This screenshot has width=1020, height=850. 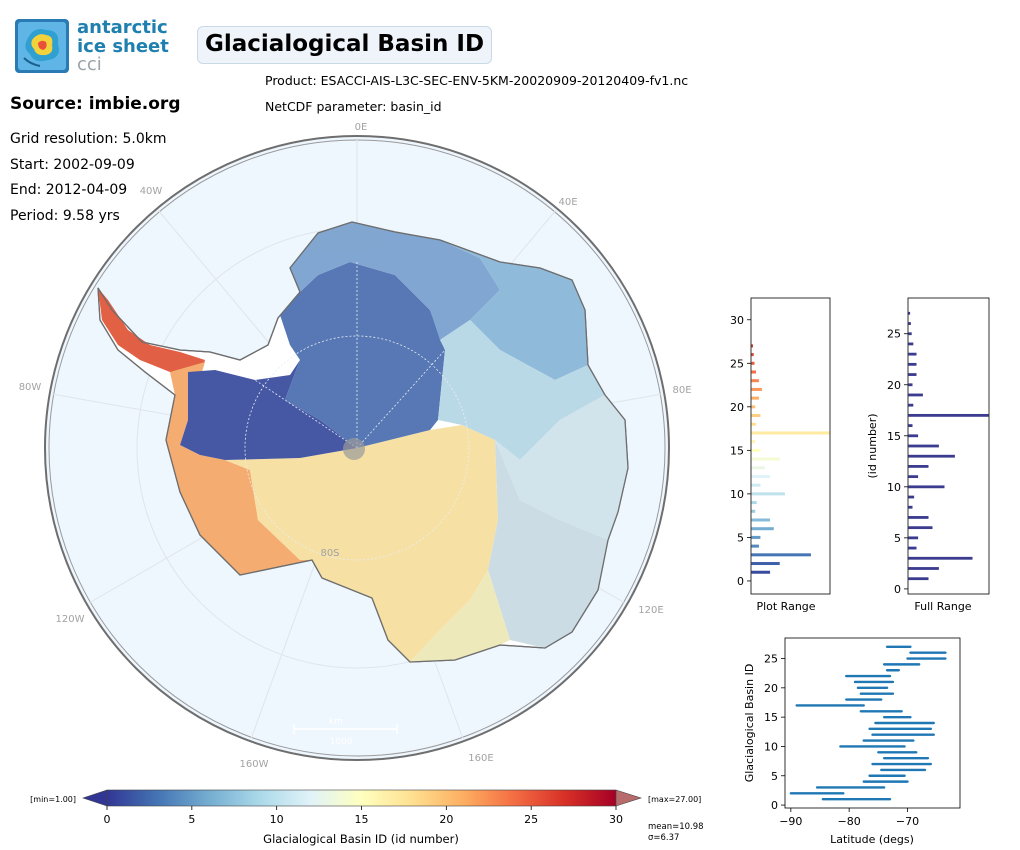 What do you see at coordinates (681, 390) in the screenshot?
I see `meridian-label: 80E` at bounding box center [681, 390].